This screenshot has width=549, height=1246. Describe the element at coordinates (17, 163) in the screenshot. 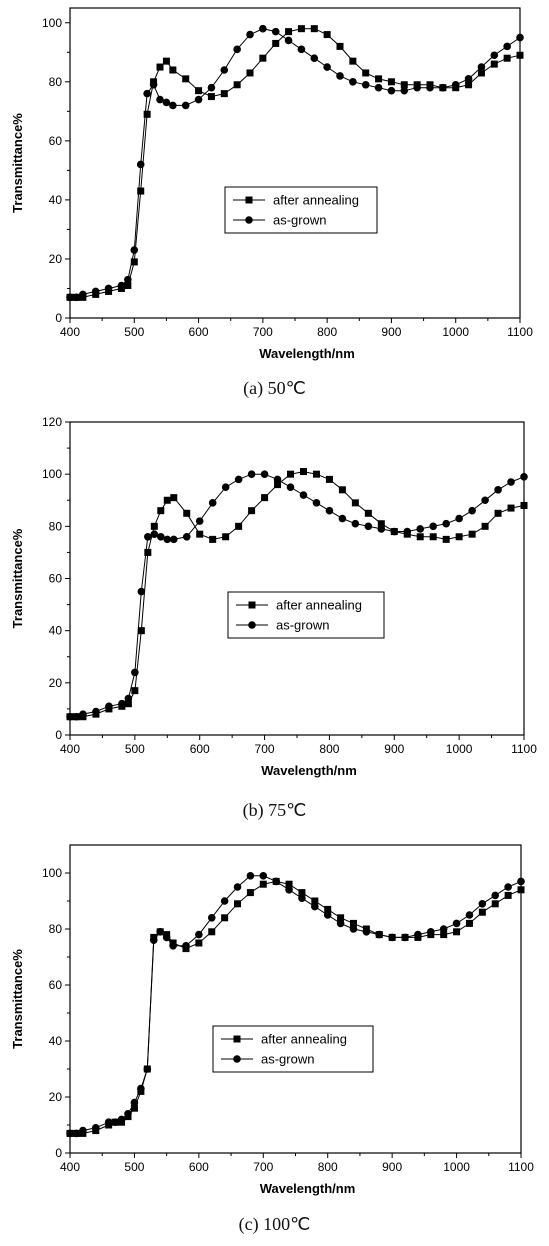

I see `y-axis-title: Transmittance%` at that location.